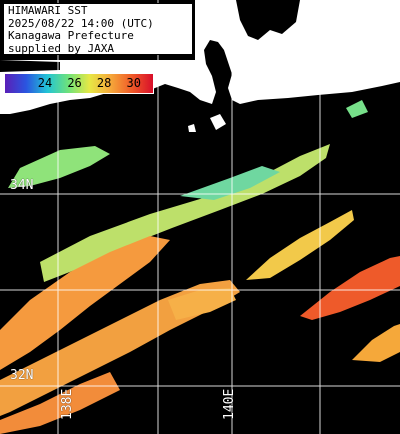 This screenshot has width=400, height=434. I want to click on sst-band-central-cool, so click(230, 183).